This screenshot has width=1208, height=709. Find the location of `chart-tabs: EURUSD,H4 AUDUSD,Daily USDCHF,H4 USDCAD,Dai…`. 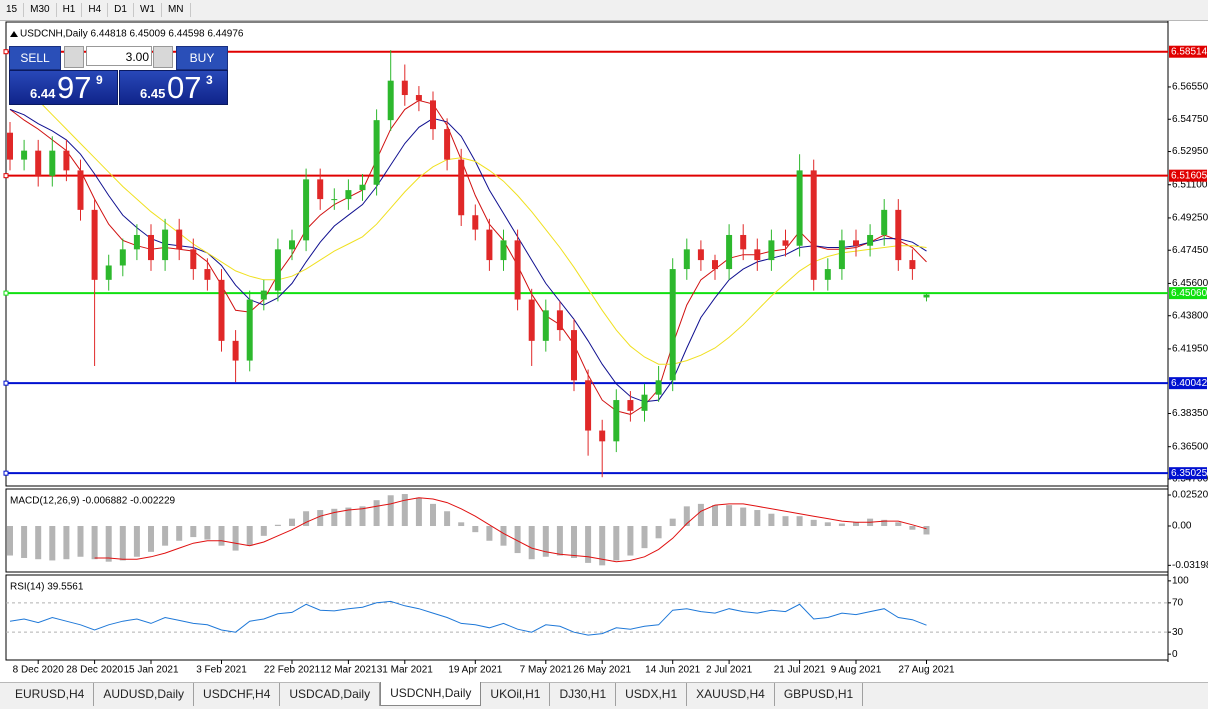

chart-tabs: EURUSD,H4 AUDUSD,Daily USDCHF,H4 USDCAD,Dai… is located at coordinates (604, 695).